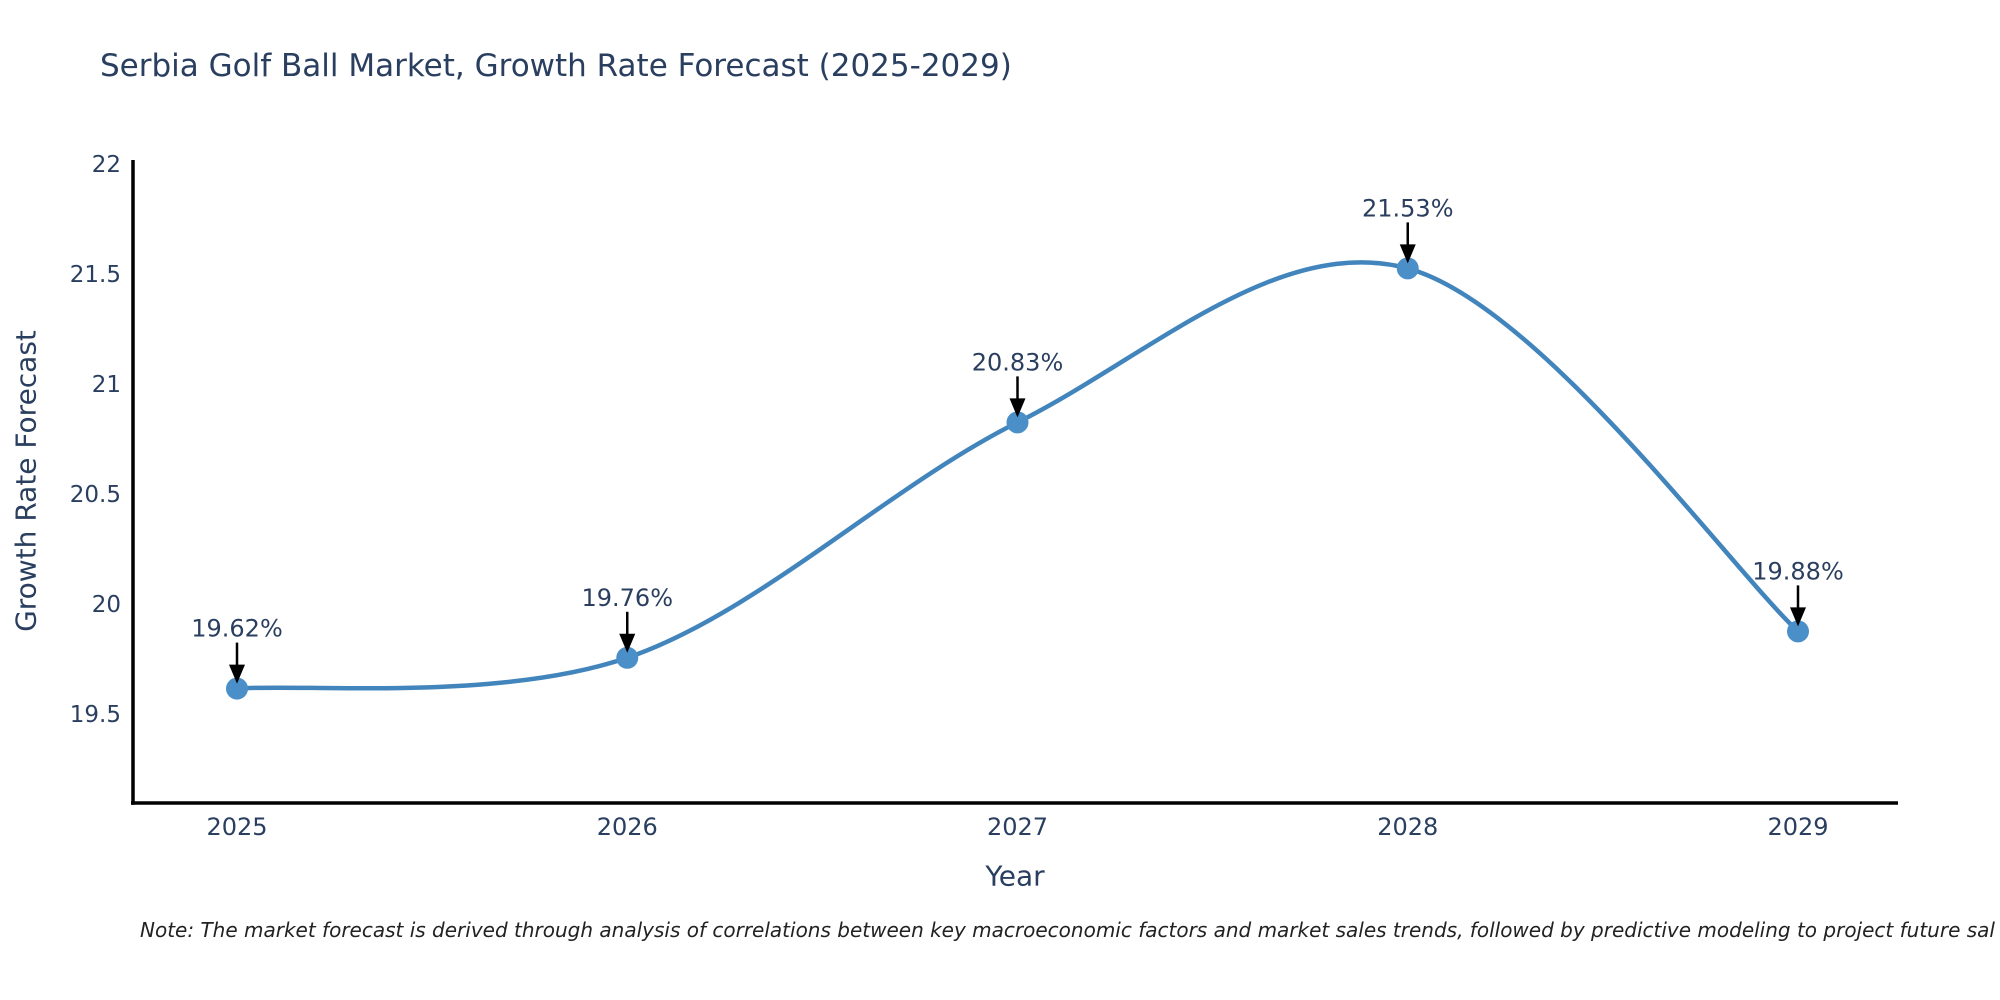 The height and width of the screenshot is (1000, 2000). I want to click on point-value-label: 19.76%, so click(627, 598).